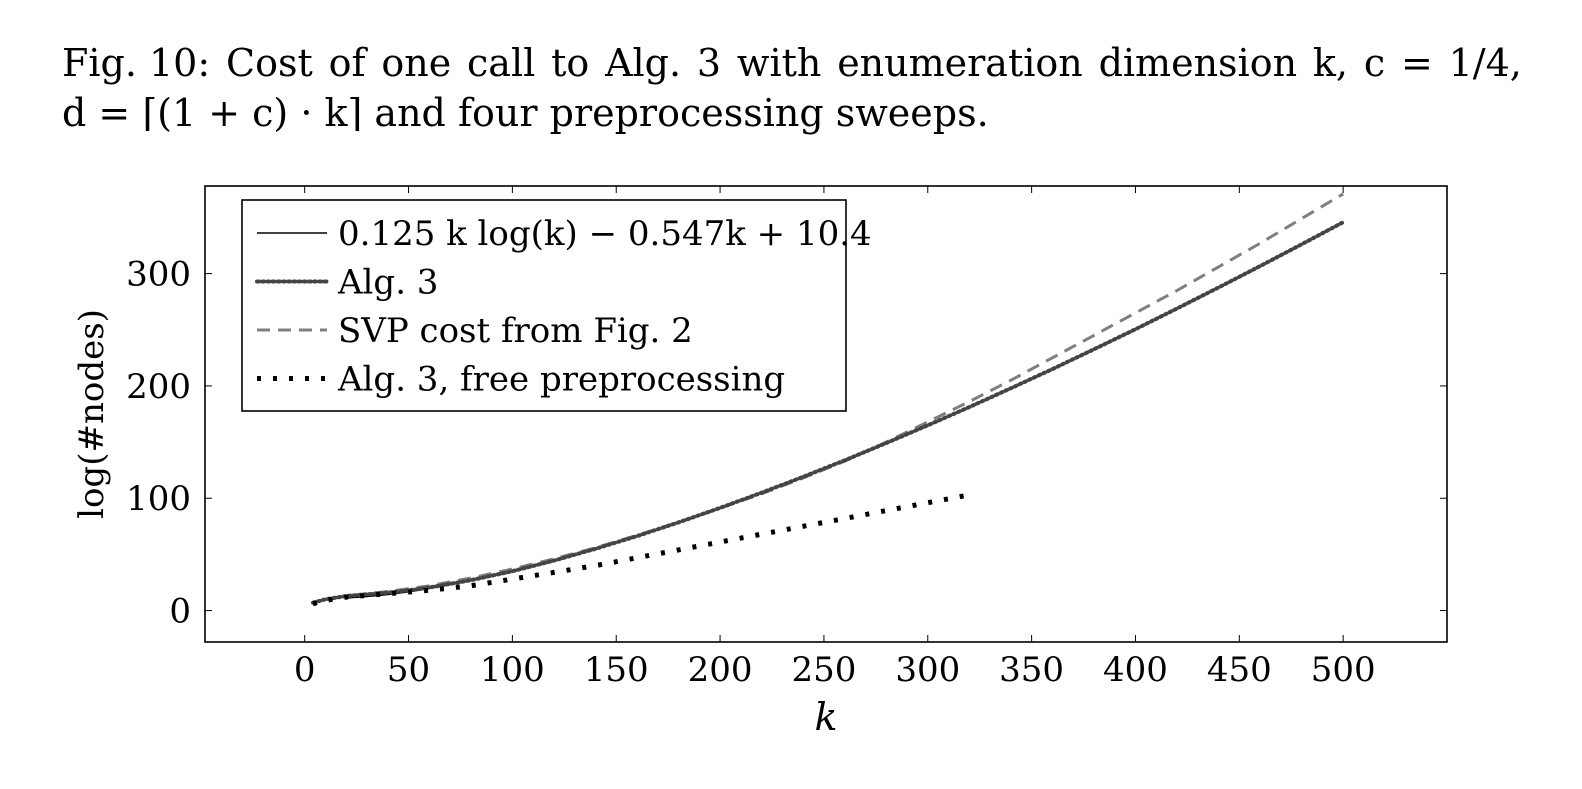 This screenshot has height=789, width=1582. What do you see at coordinates (180, 612) in the screenshot?
I see `y-tick-label: 0` at bounding box center [180, 612].